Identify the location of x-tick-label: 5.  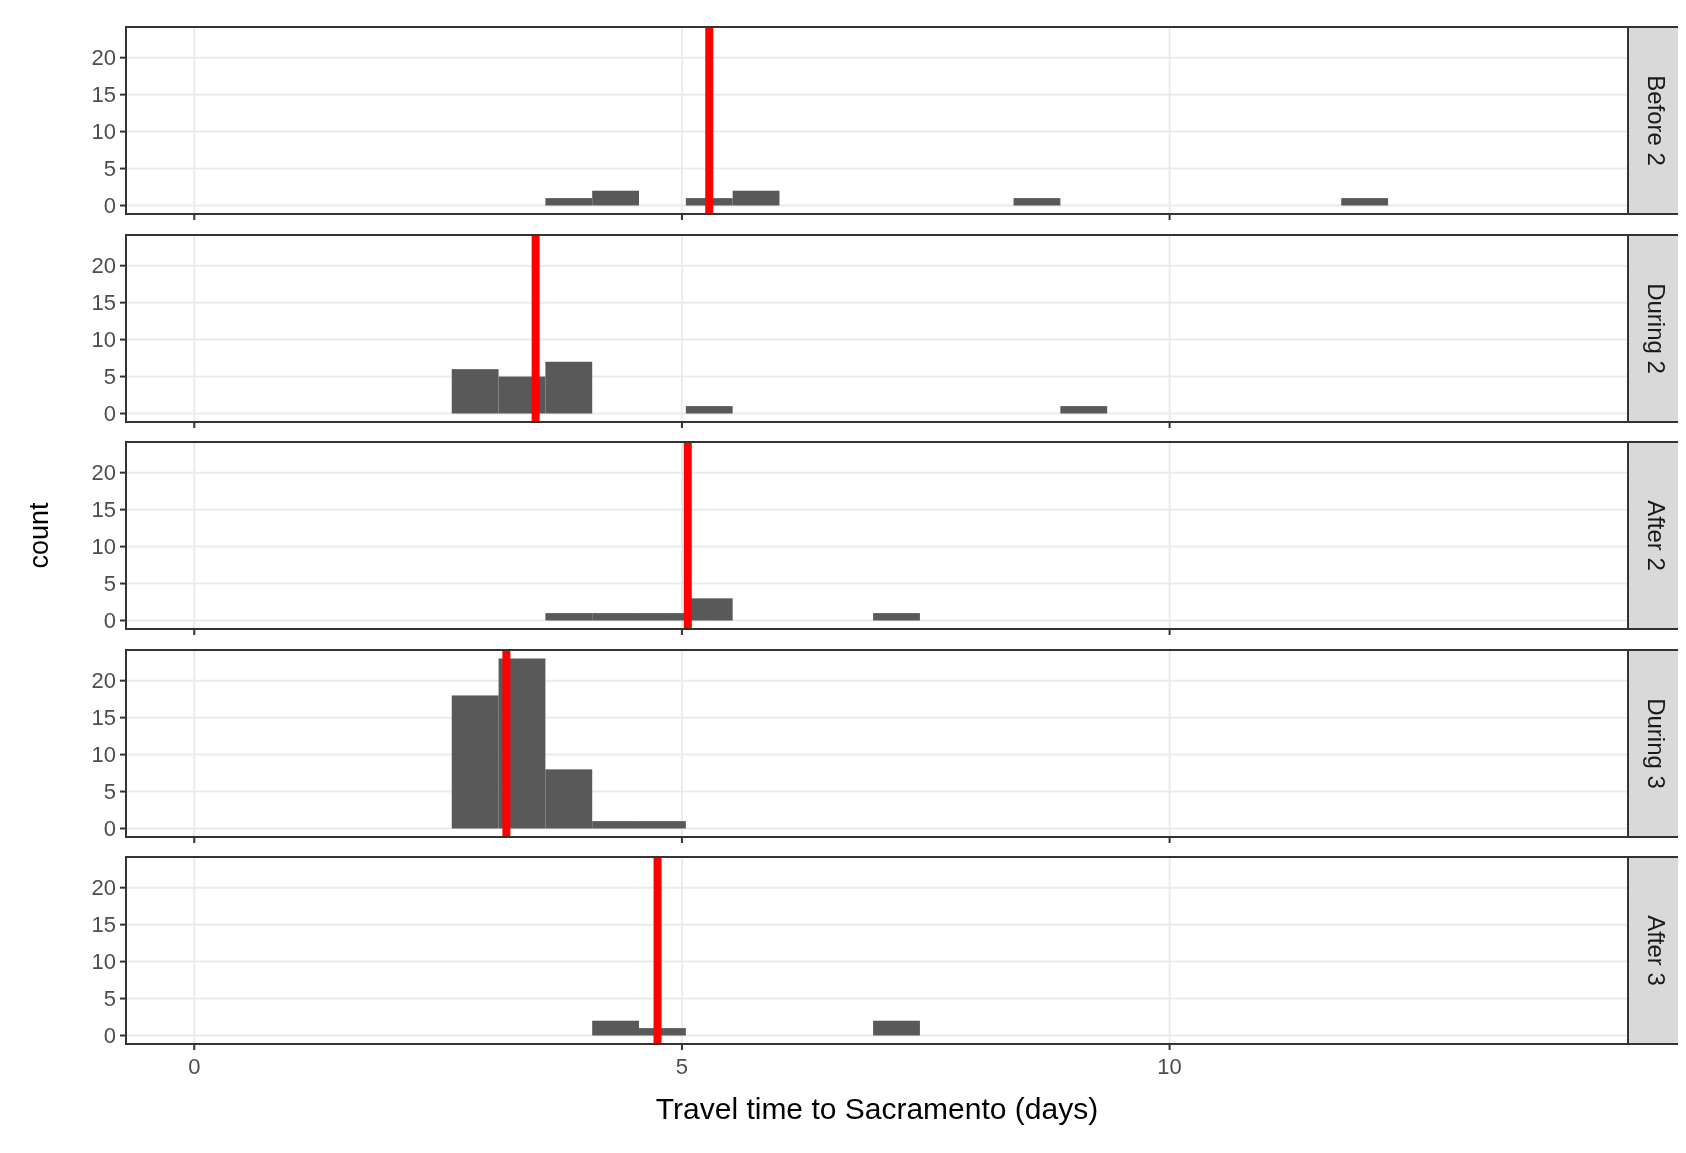
(682, 1066).